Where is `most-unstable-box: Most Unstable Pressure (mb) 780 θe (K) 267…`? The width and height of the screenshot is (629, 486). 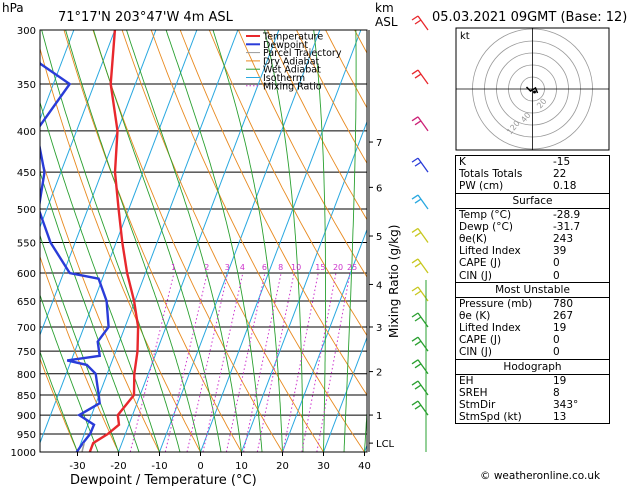 most-unstable-box: Most Unstable Pressure (mb) 780 θe (K) 267… is located at coordinates (532, 320).